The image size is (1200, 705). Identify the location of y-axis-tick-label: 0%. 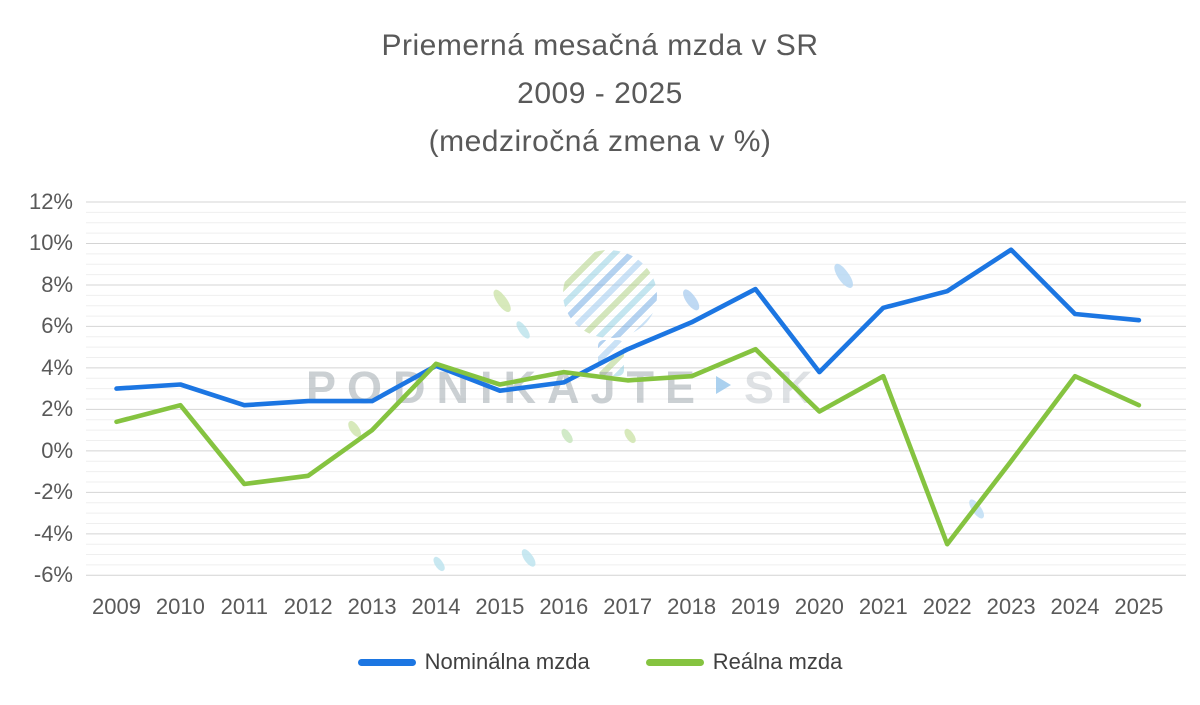
(57, 450).